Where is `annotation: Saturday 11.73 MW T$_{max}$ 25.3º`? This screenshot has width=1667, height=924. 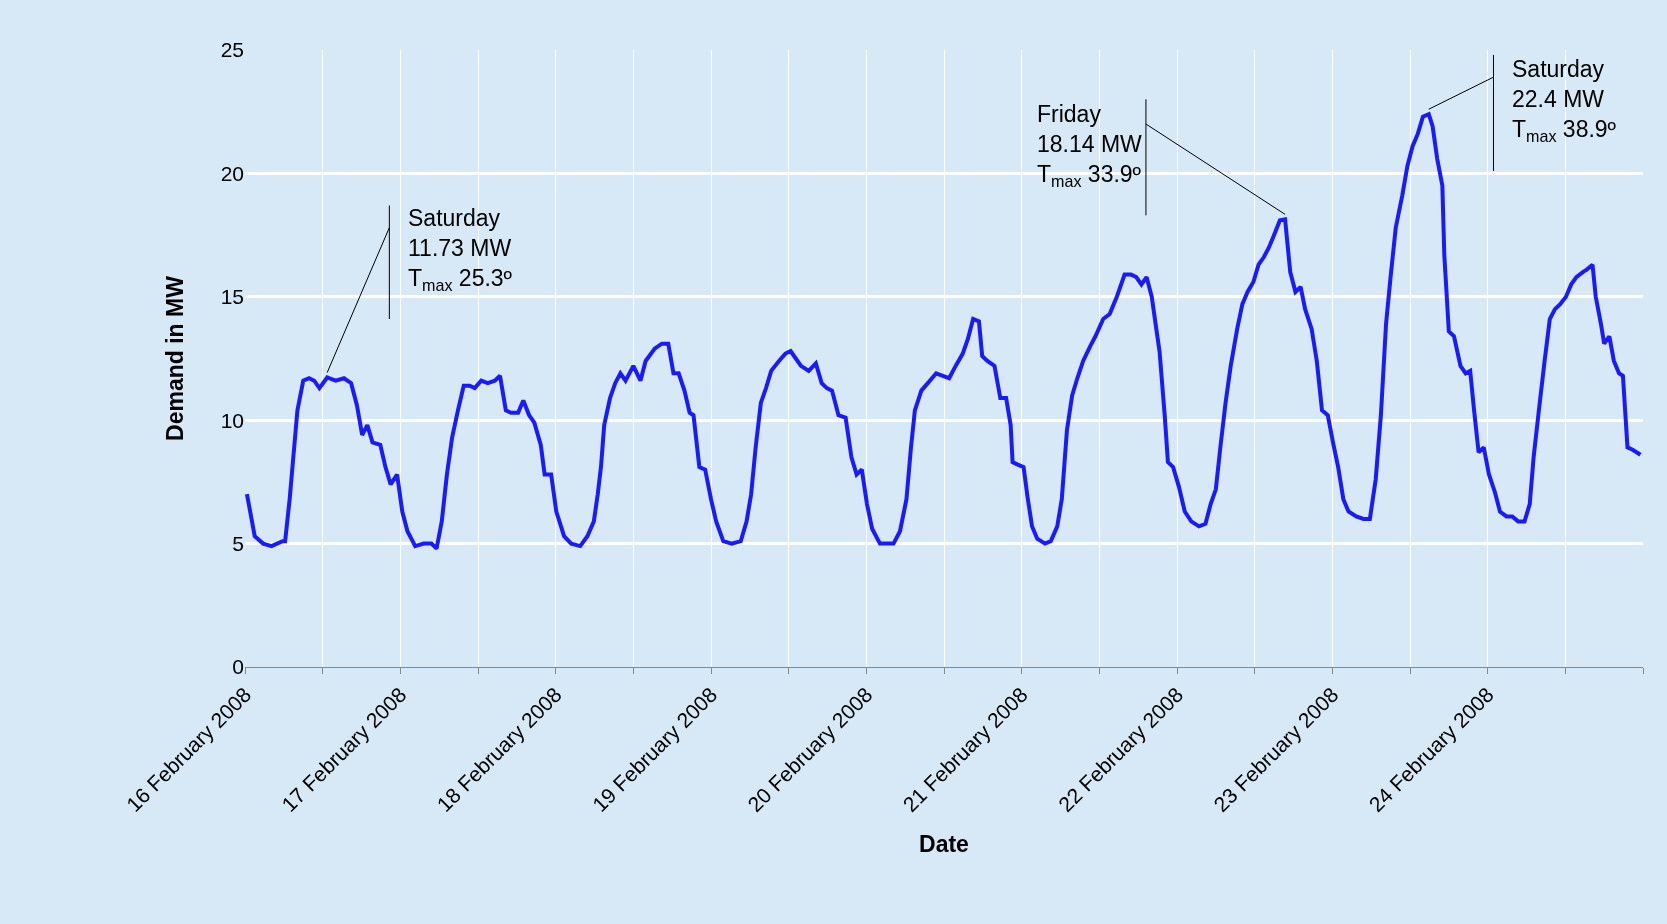 annotation: Saturday 11.73 MW T$_{max}$ 25.3º is located at coordinates (460, 249).